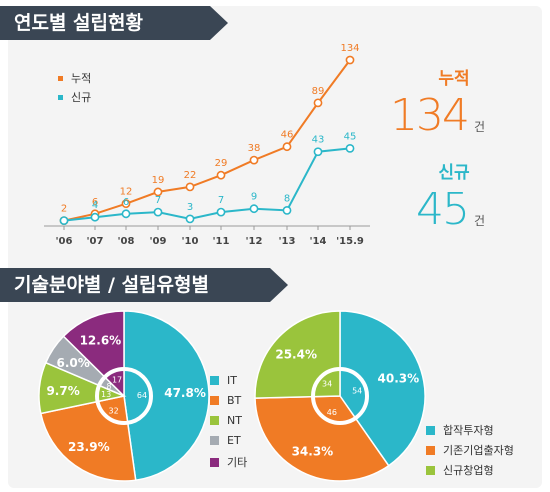 Image resolution: width=550 pixels, height=492 pixels. I want to click on pie1-percent-label: 12.6%, so click(101, 341).